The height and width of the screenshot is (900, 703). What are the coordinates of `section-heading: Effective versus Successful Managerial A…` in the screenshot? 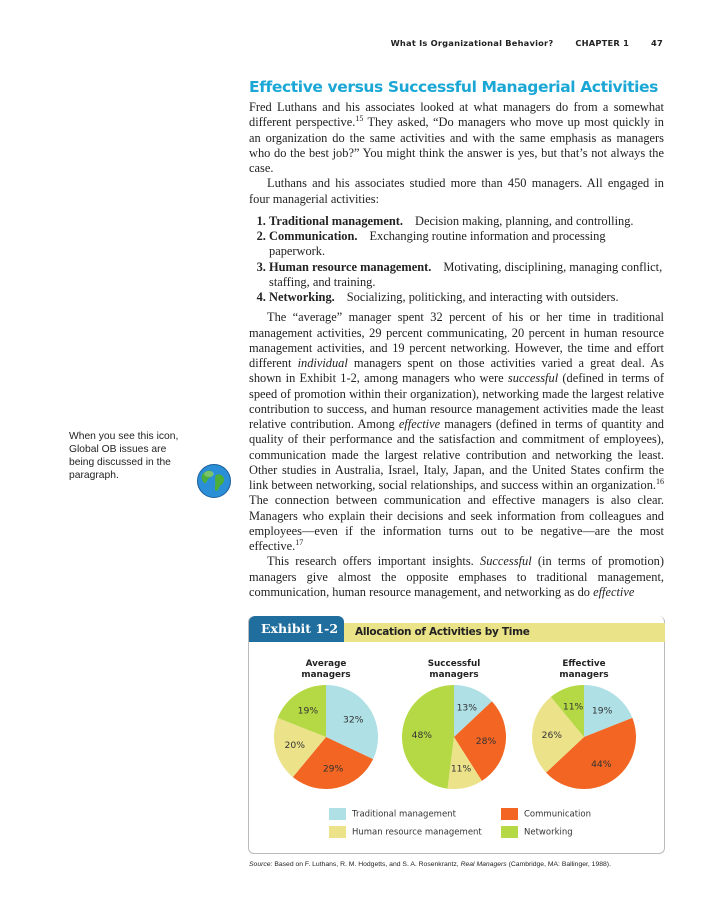 It's located at (453, 87).